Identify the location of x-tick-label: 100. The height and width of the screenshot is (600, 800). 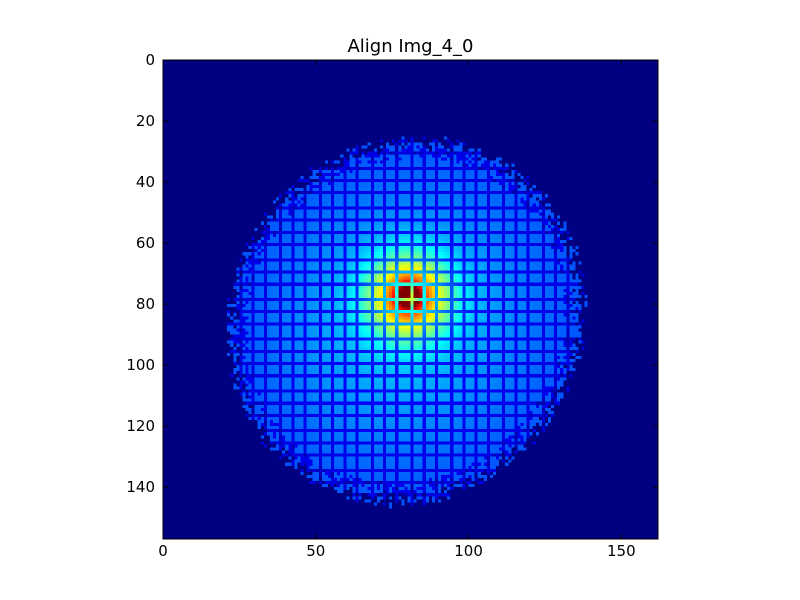
(468, 551).